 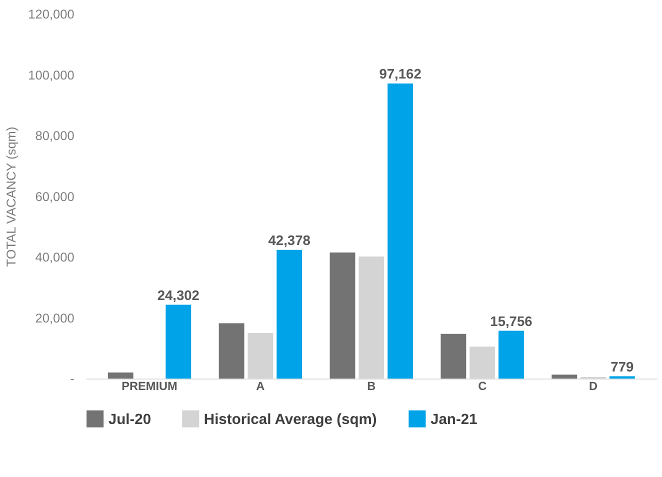 What do you see at coordinates (51, 74) in the screenshot?
I see `y-tick-label: 100,000` at bounding box center [51, 74].